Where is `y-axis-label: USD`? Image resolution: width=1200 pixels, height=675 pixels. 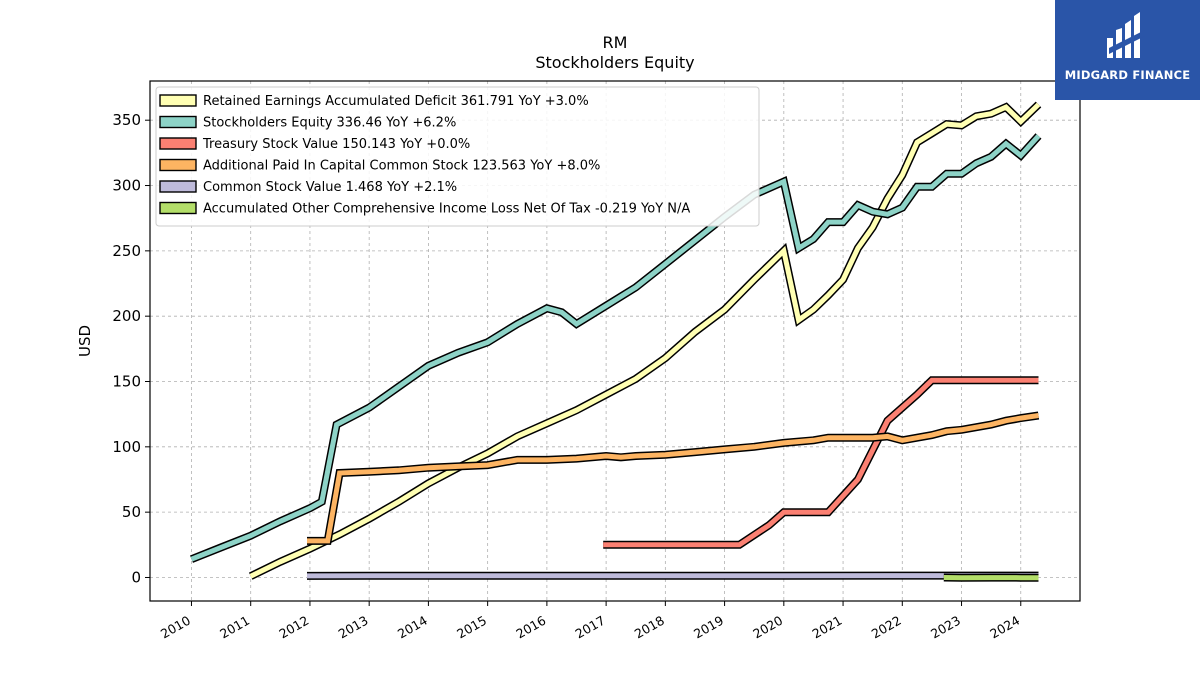
y-axis-label: USD is located at coordinates (85, 341).